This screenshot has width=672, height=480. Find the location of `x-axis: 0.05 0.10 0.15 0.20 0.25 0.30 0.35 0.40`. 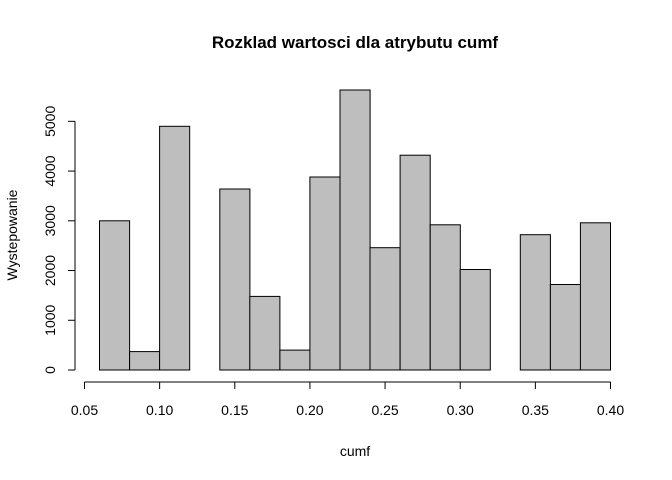

x-axis: 0.05 0.10 0.15 0.20 0.25 0.30 0.35 0.40 is located at coordinates (347, 399).